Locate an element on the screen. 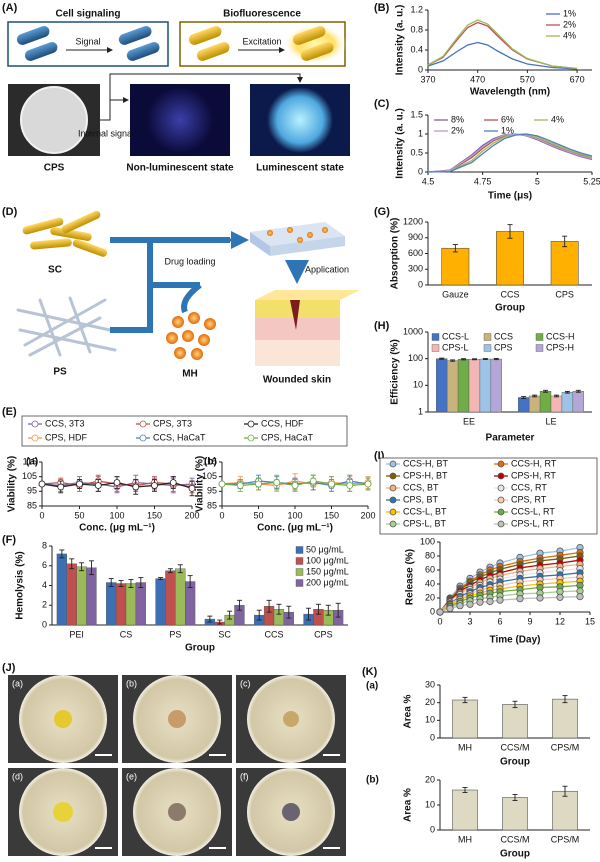  y-tick-label: 95 is located at coordinates (32, 491).